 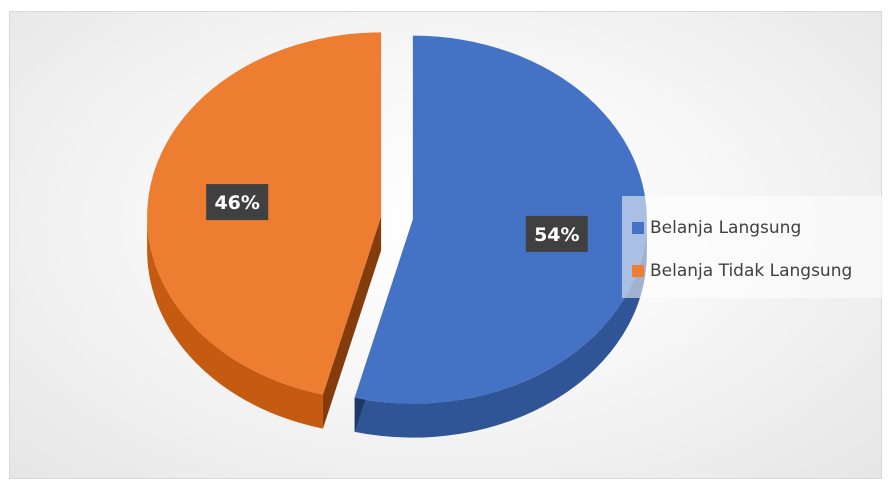 I want to click on data-label: 46%, so click(x=237, y=202).